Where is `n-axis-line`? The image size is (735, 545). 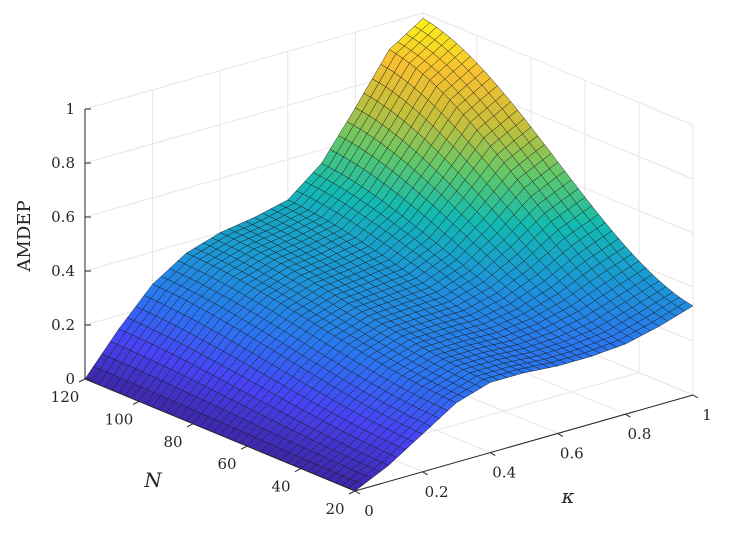 n-axis-line is located at coordinates (220, 435).